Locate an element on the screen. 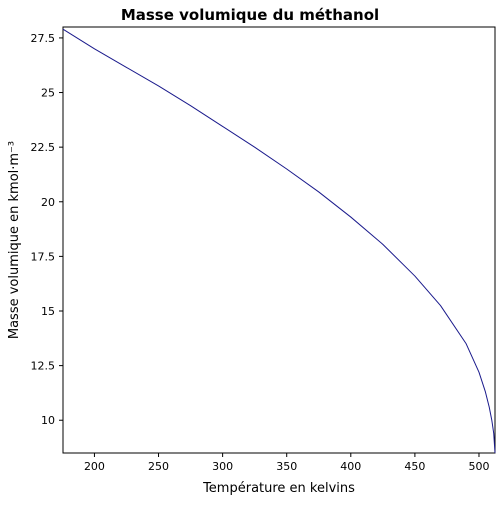 Image resolution: width=500 pixels, height=505 pixels. y-tick-label: 20 is located at coordinates (48, 202).